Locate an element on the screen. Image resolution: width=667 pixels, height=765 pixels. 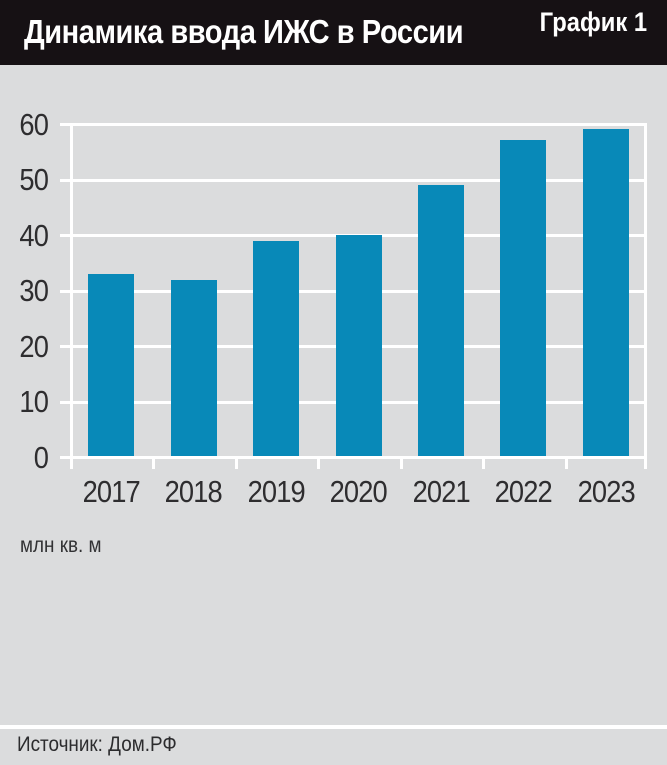
y-axis-tick-label: 20 is located at coordinates (33, 346).